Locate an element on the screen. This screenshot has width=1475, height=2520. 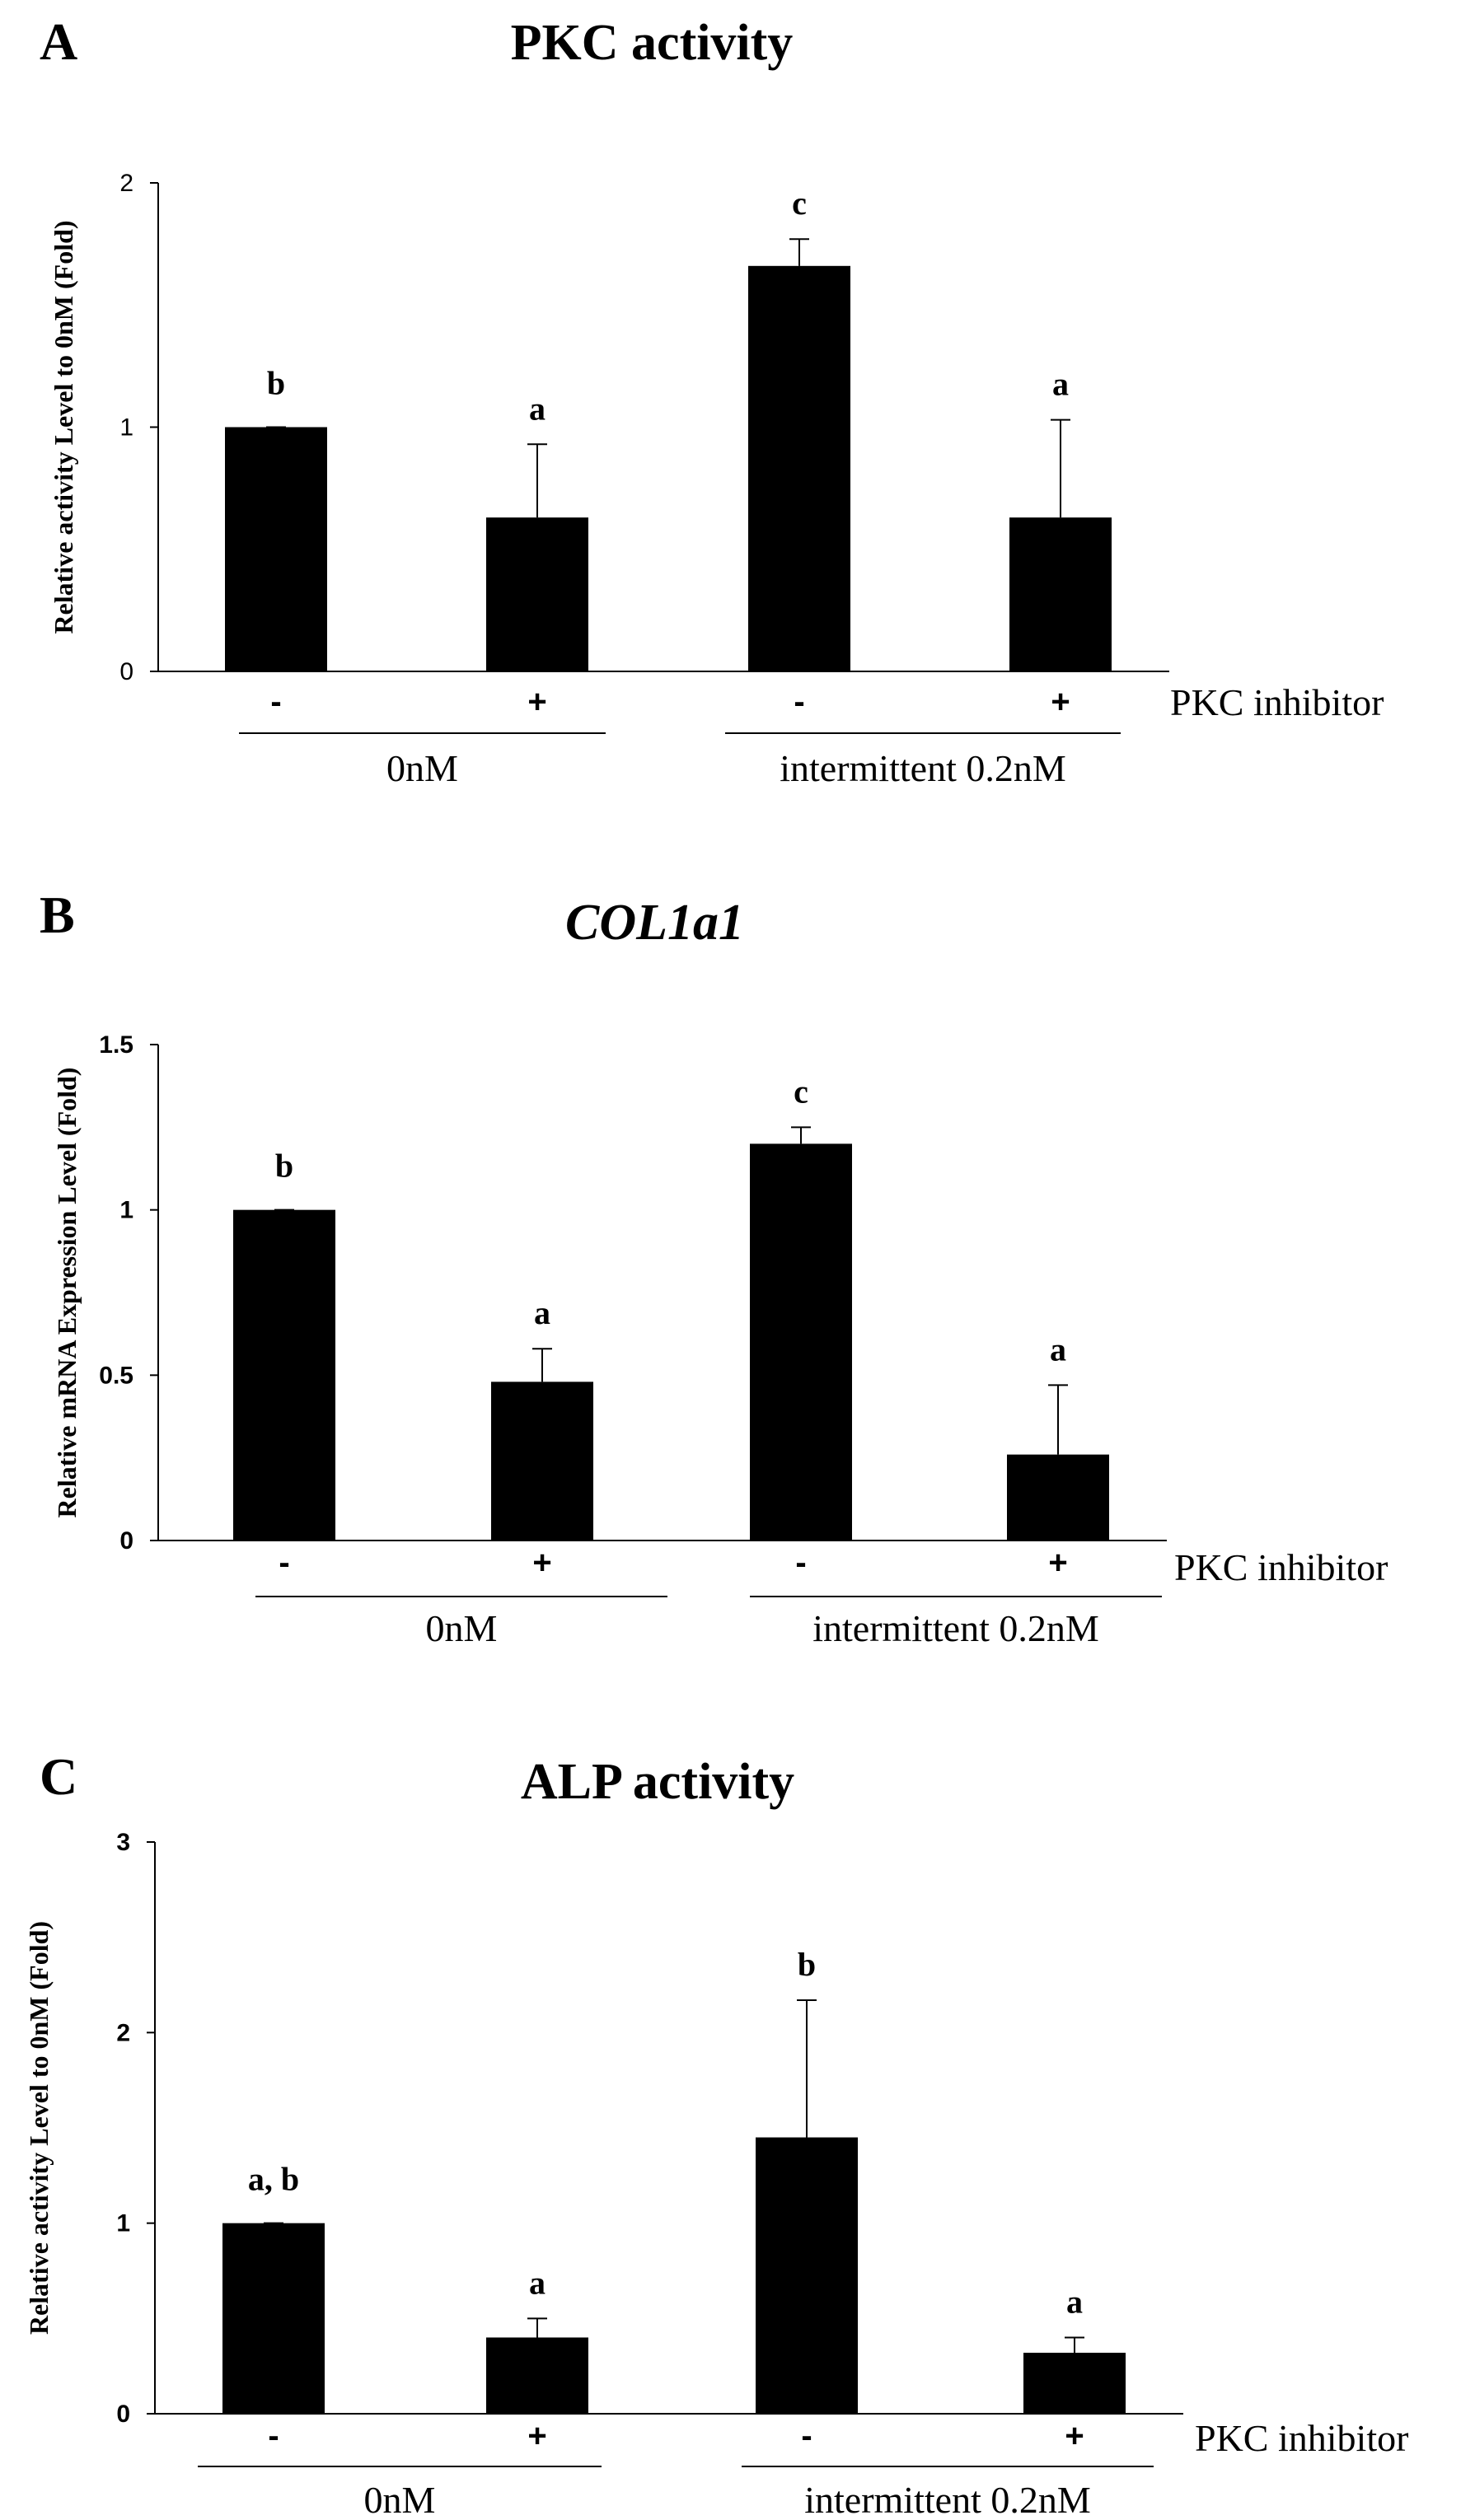
chart-title: ALP activity is located at coordinates (657, 1782).